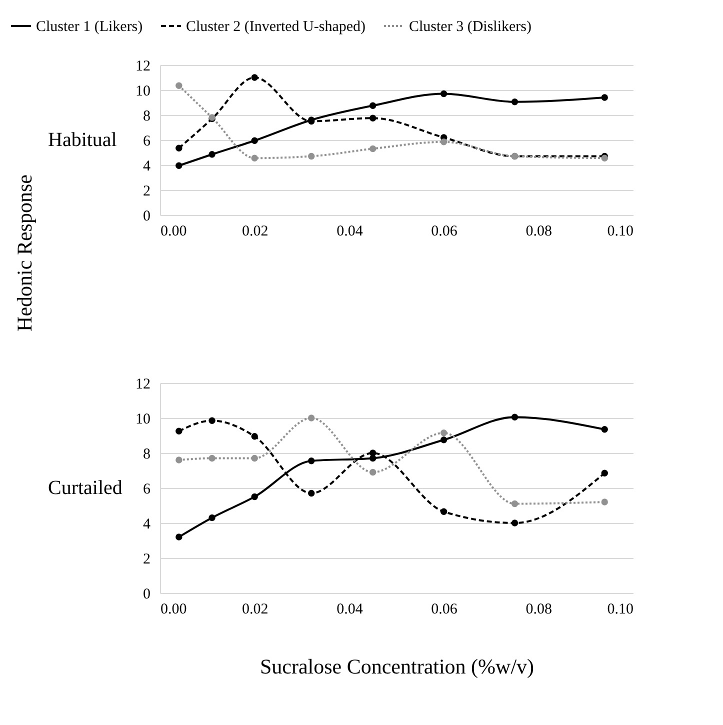 This screenshot has width=723, height=725. Describe the element at coordinates (24, 253) in the screenshot. I see `y-axis-title: Hedonic Response` at that location.